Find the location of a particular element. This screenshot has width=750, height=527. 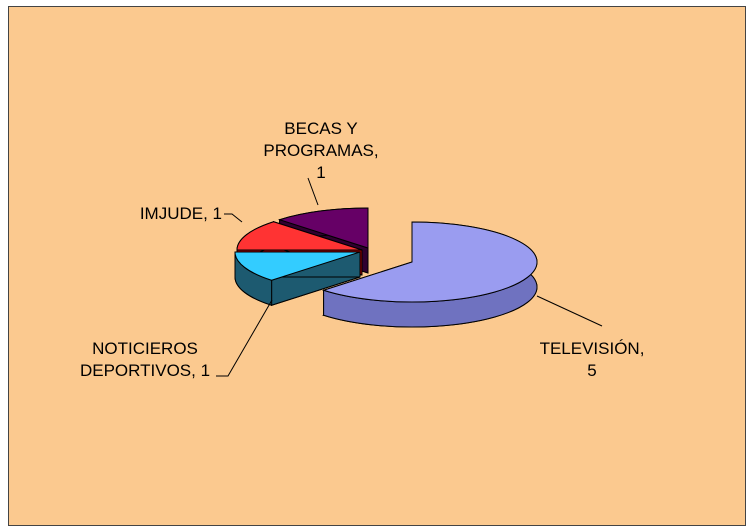

data-label: BECAS Y PROGRAMAS, 1 is located at coordinates (321, 150).